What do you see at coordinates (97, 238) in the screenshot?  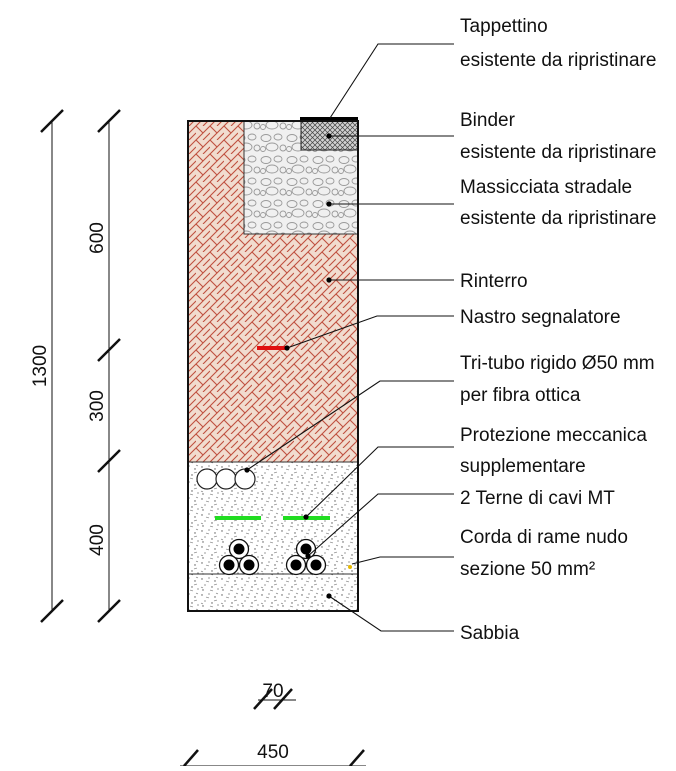 I see `dim-upper-layer: 600` at bounding box center [97, 238].